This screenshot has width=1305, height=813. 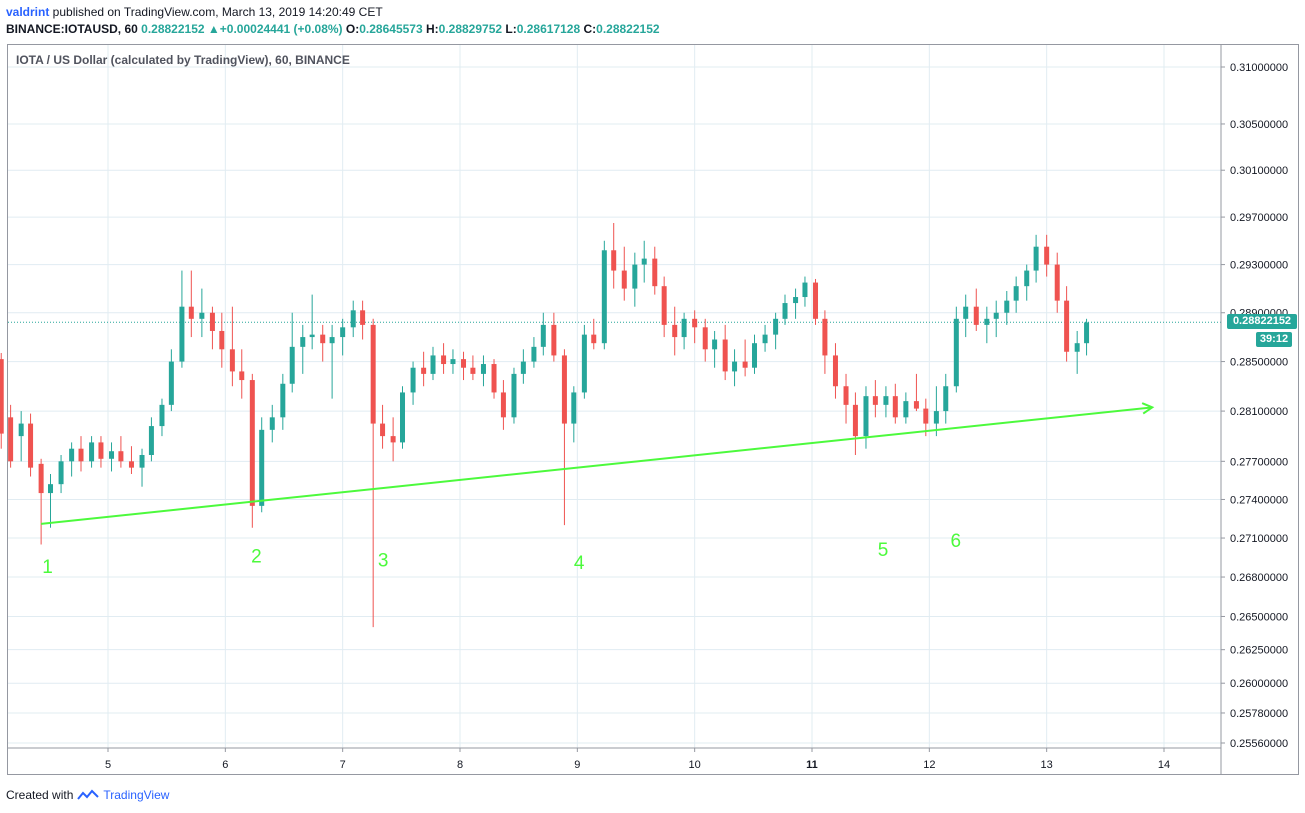 I want to click on price-tick-label: 0.27400000, so click(x=1259, y=500).